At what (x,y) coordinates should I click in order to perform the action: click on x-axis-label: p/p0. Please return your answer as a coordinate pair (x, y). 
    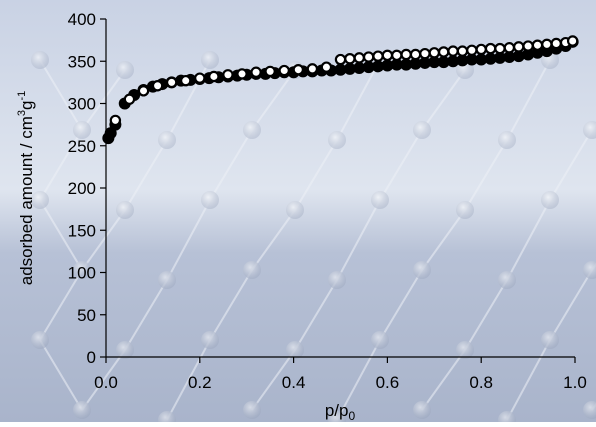
    Looking at the image, I should click on (340, 411).